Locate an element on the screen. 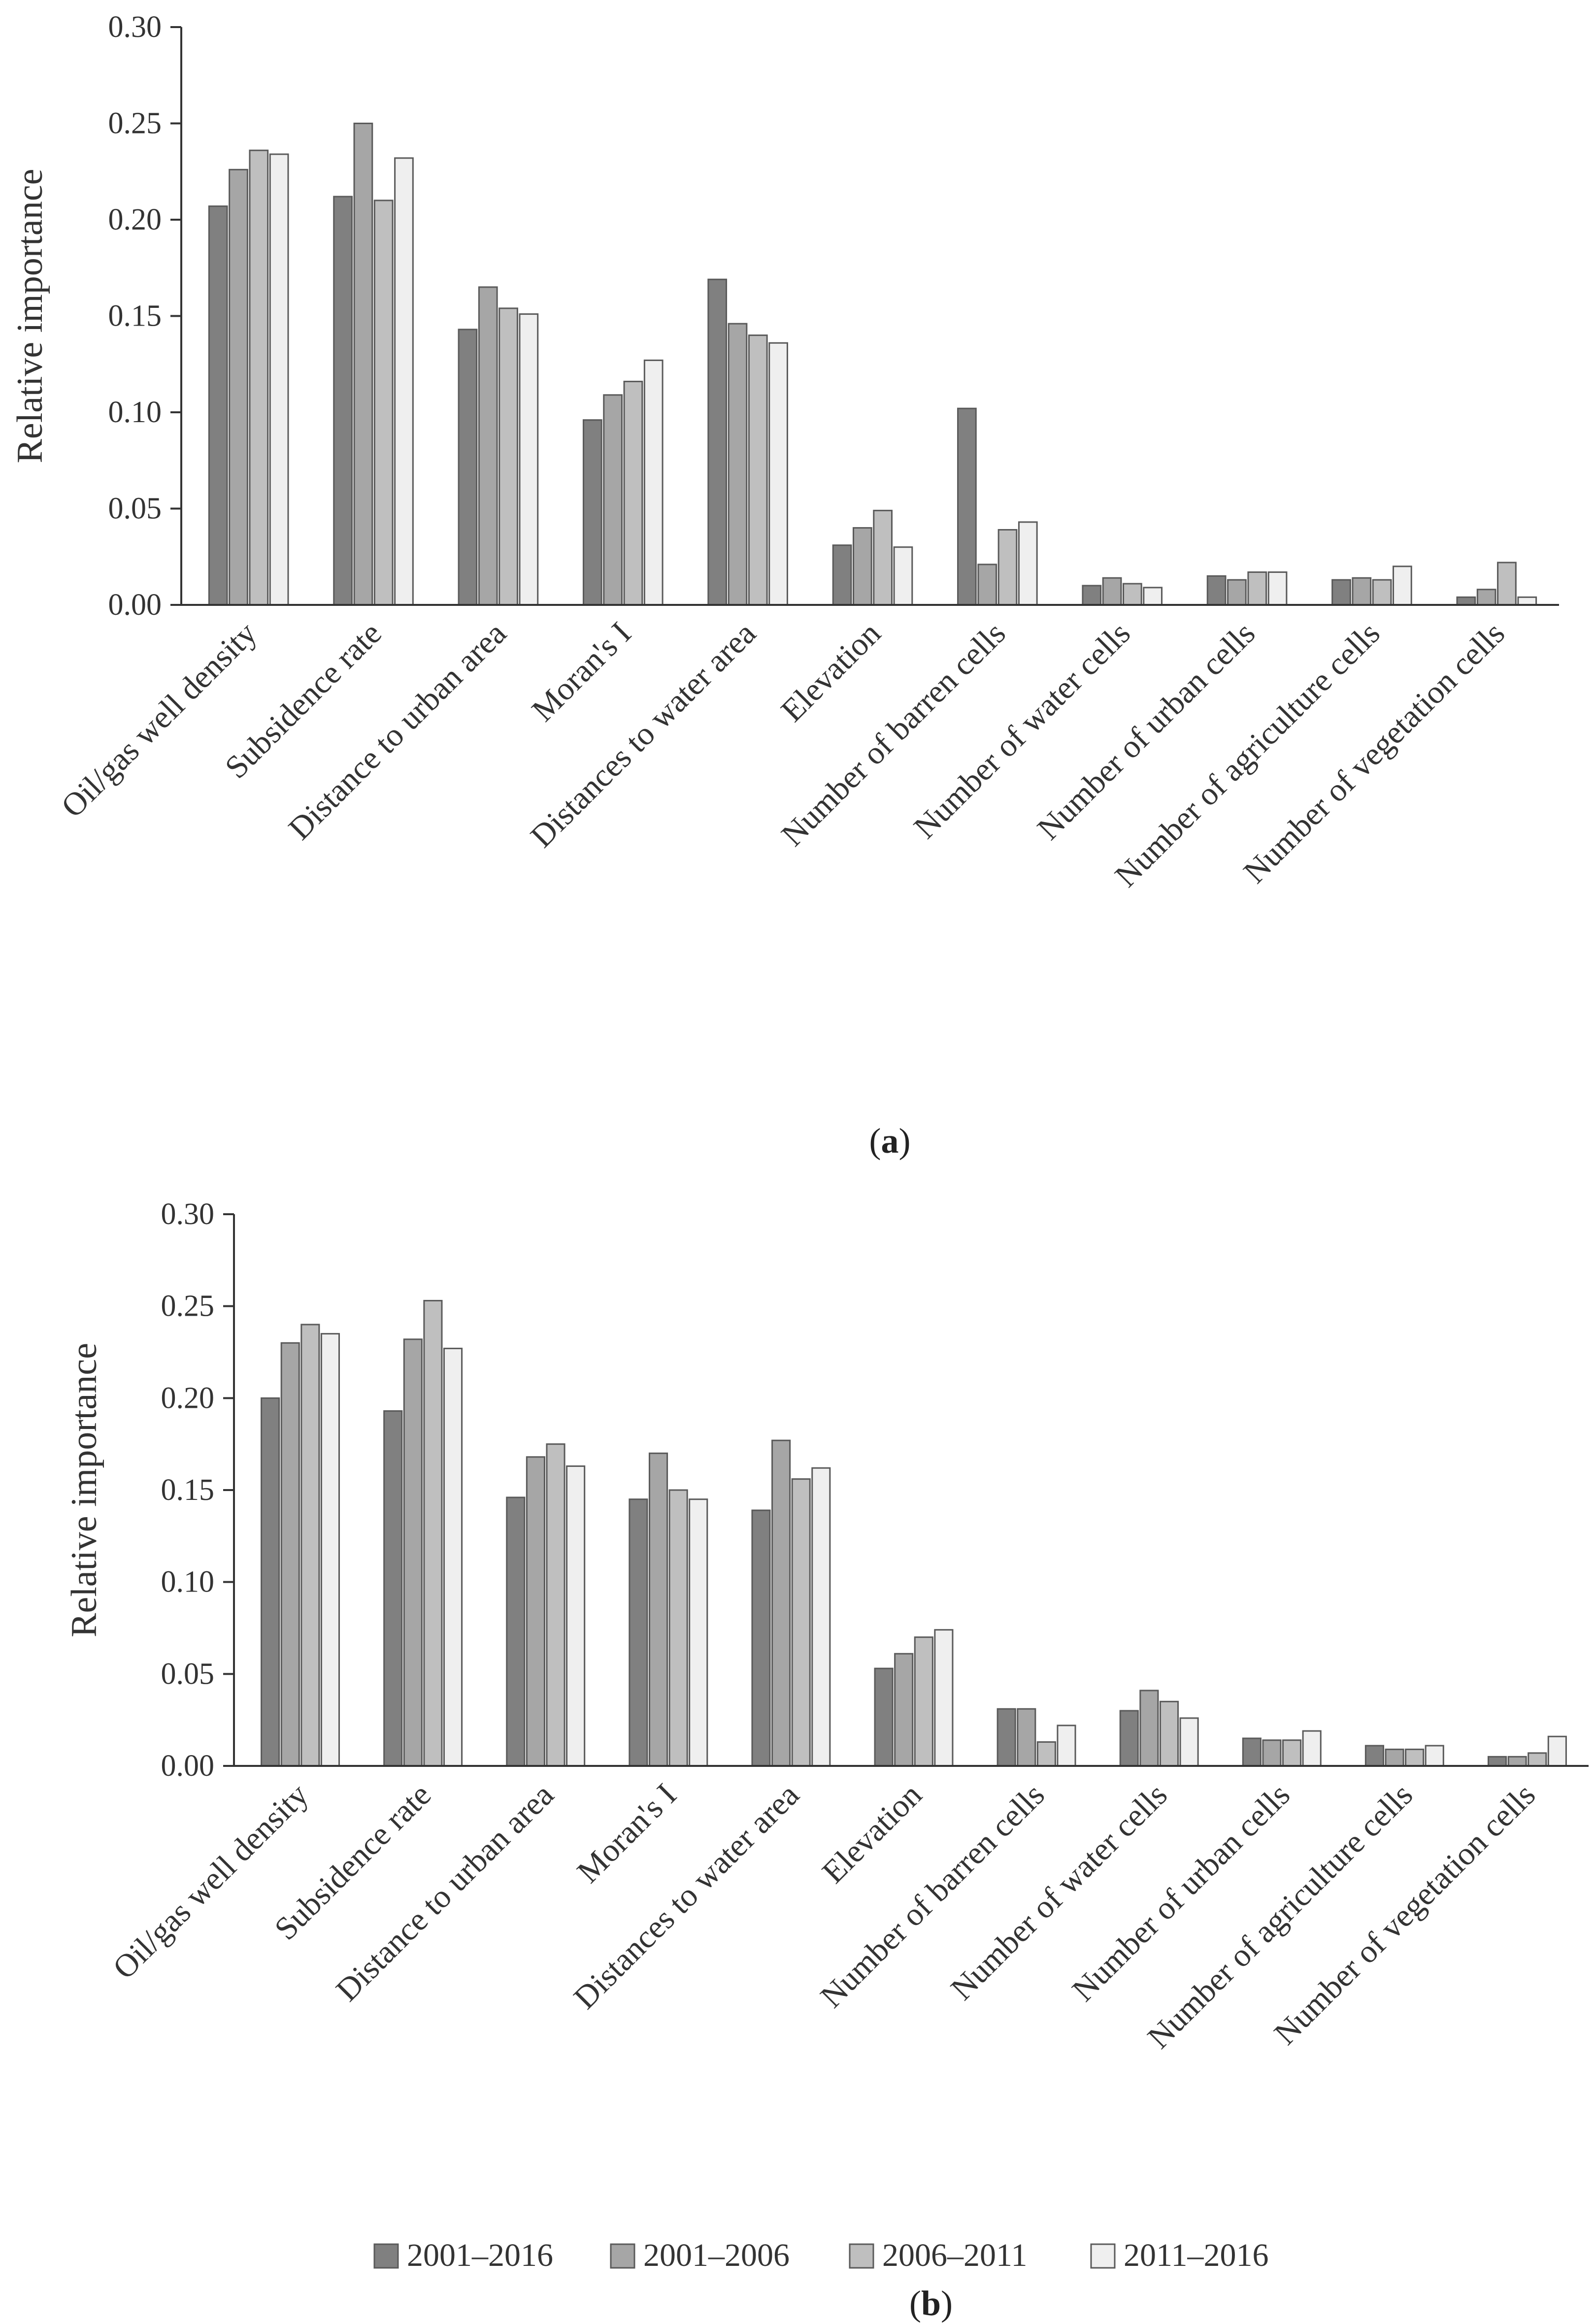  legend-label: 2006–2011 is located at coordinates (955, 2255).